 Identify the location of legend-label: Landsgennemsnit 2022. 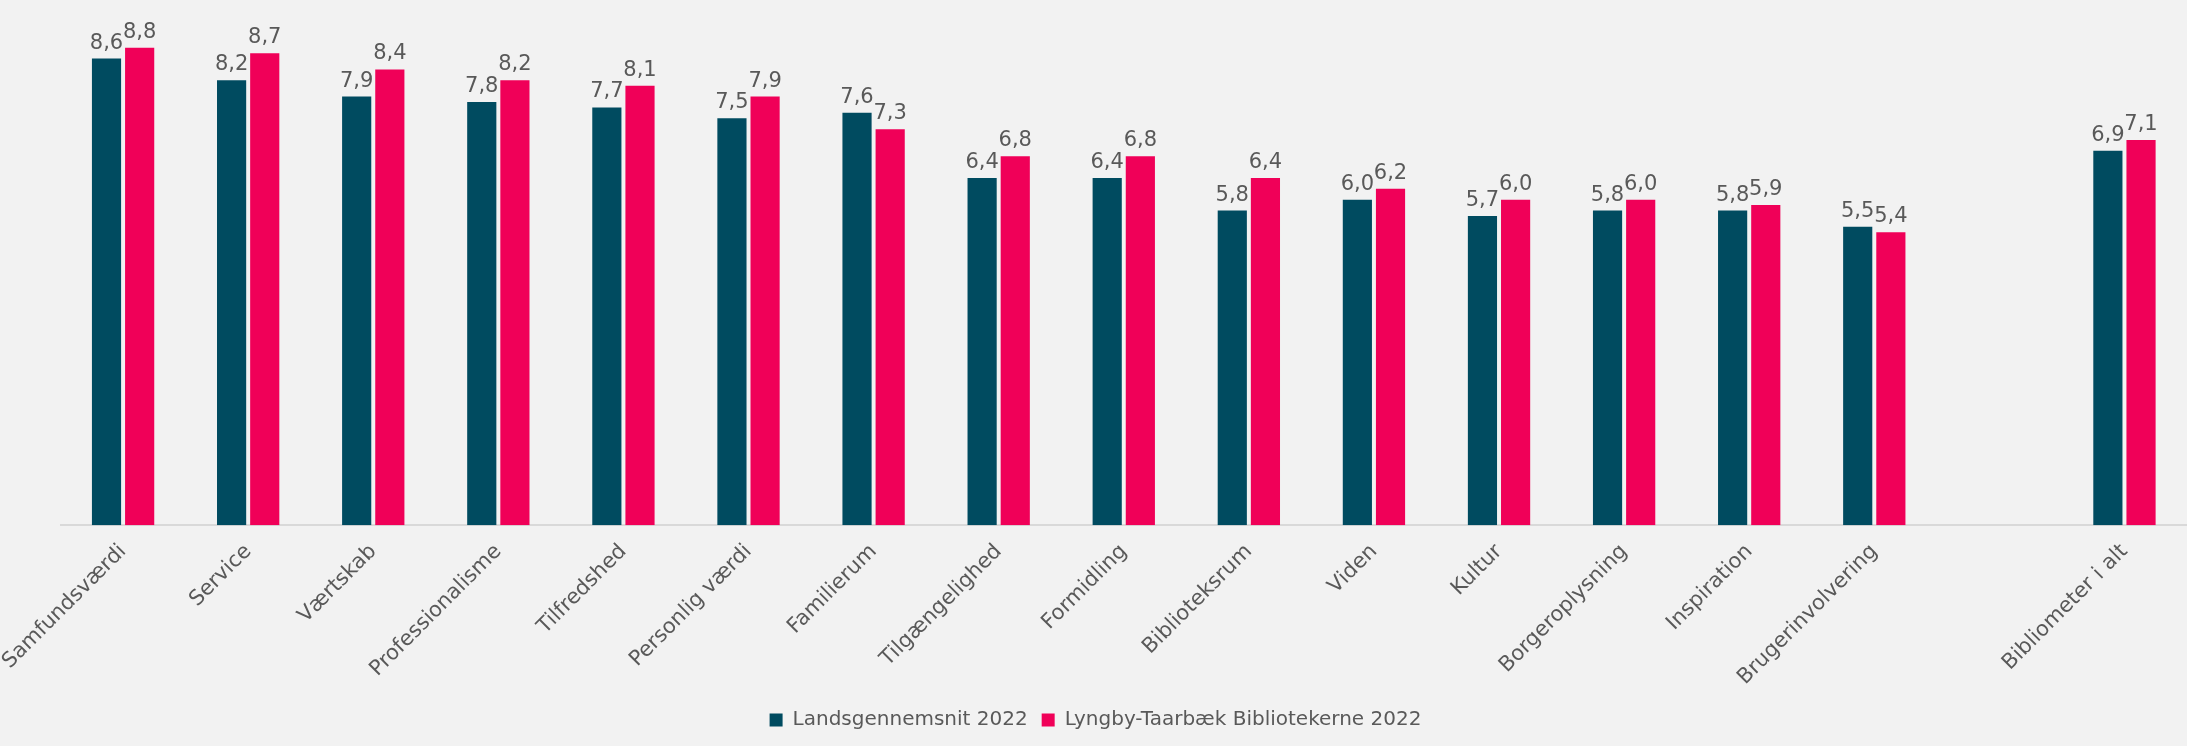
(910, 718).